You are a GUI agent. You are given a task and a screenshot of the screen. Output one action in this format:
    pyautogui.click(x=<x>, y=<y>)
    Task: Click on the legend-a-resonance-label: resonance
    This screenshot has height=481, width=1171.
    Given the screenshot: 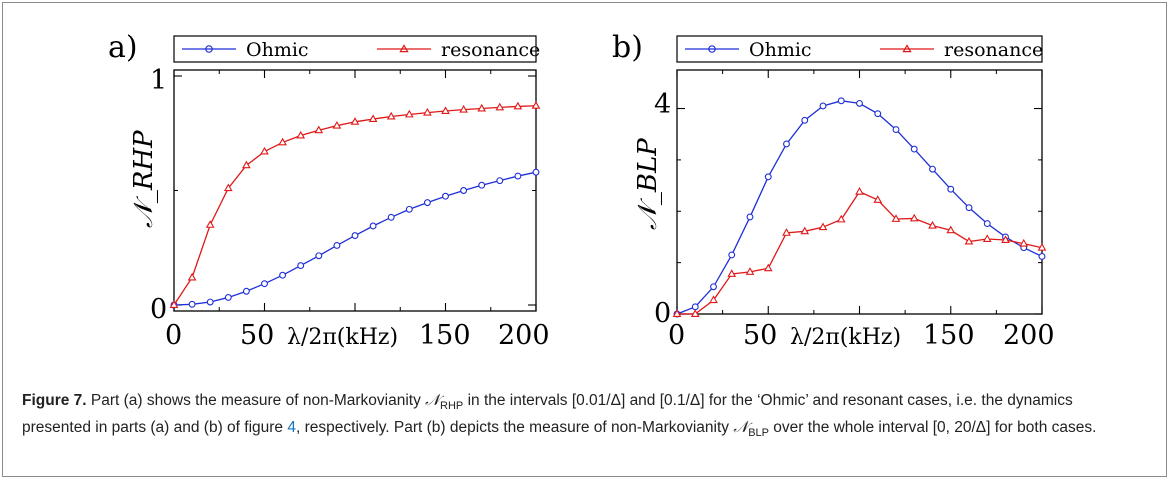 What is the action you would take?
    pyautogui.click(x=490, y=50)
    